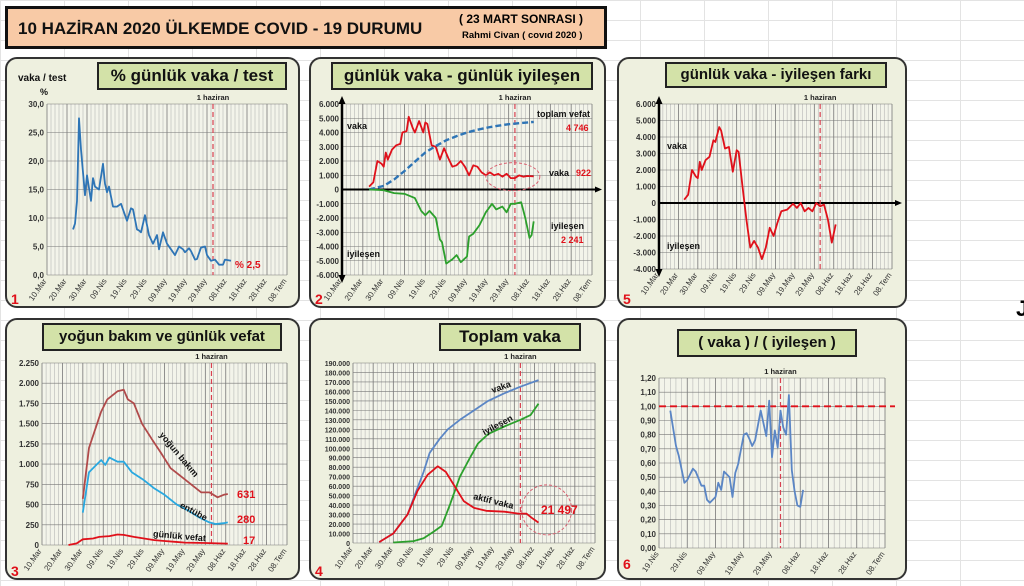 The image size is (1024, 586). Describe the element at coordinates (319, 571) in the screenshot. I see `chart-number: 4` at that location.